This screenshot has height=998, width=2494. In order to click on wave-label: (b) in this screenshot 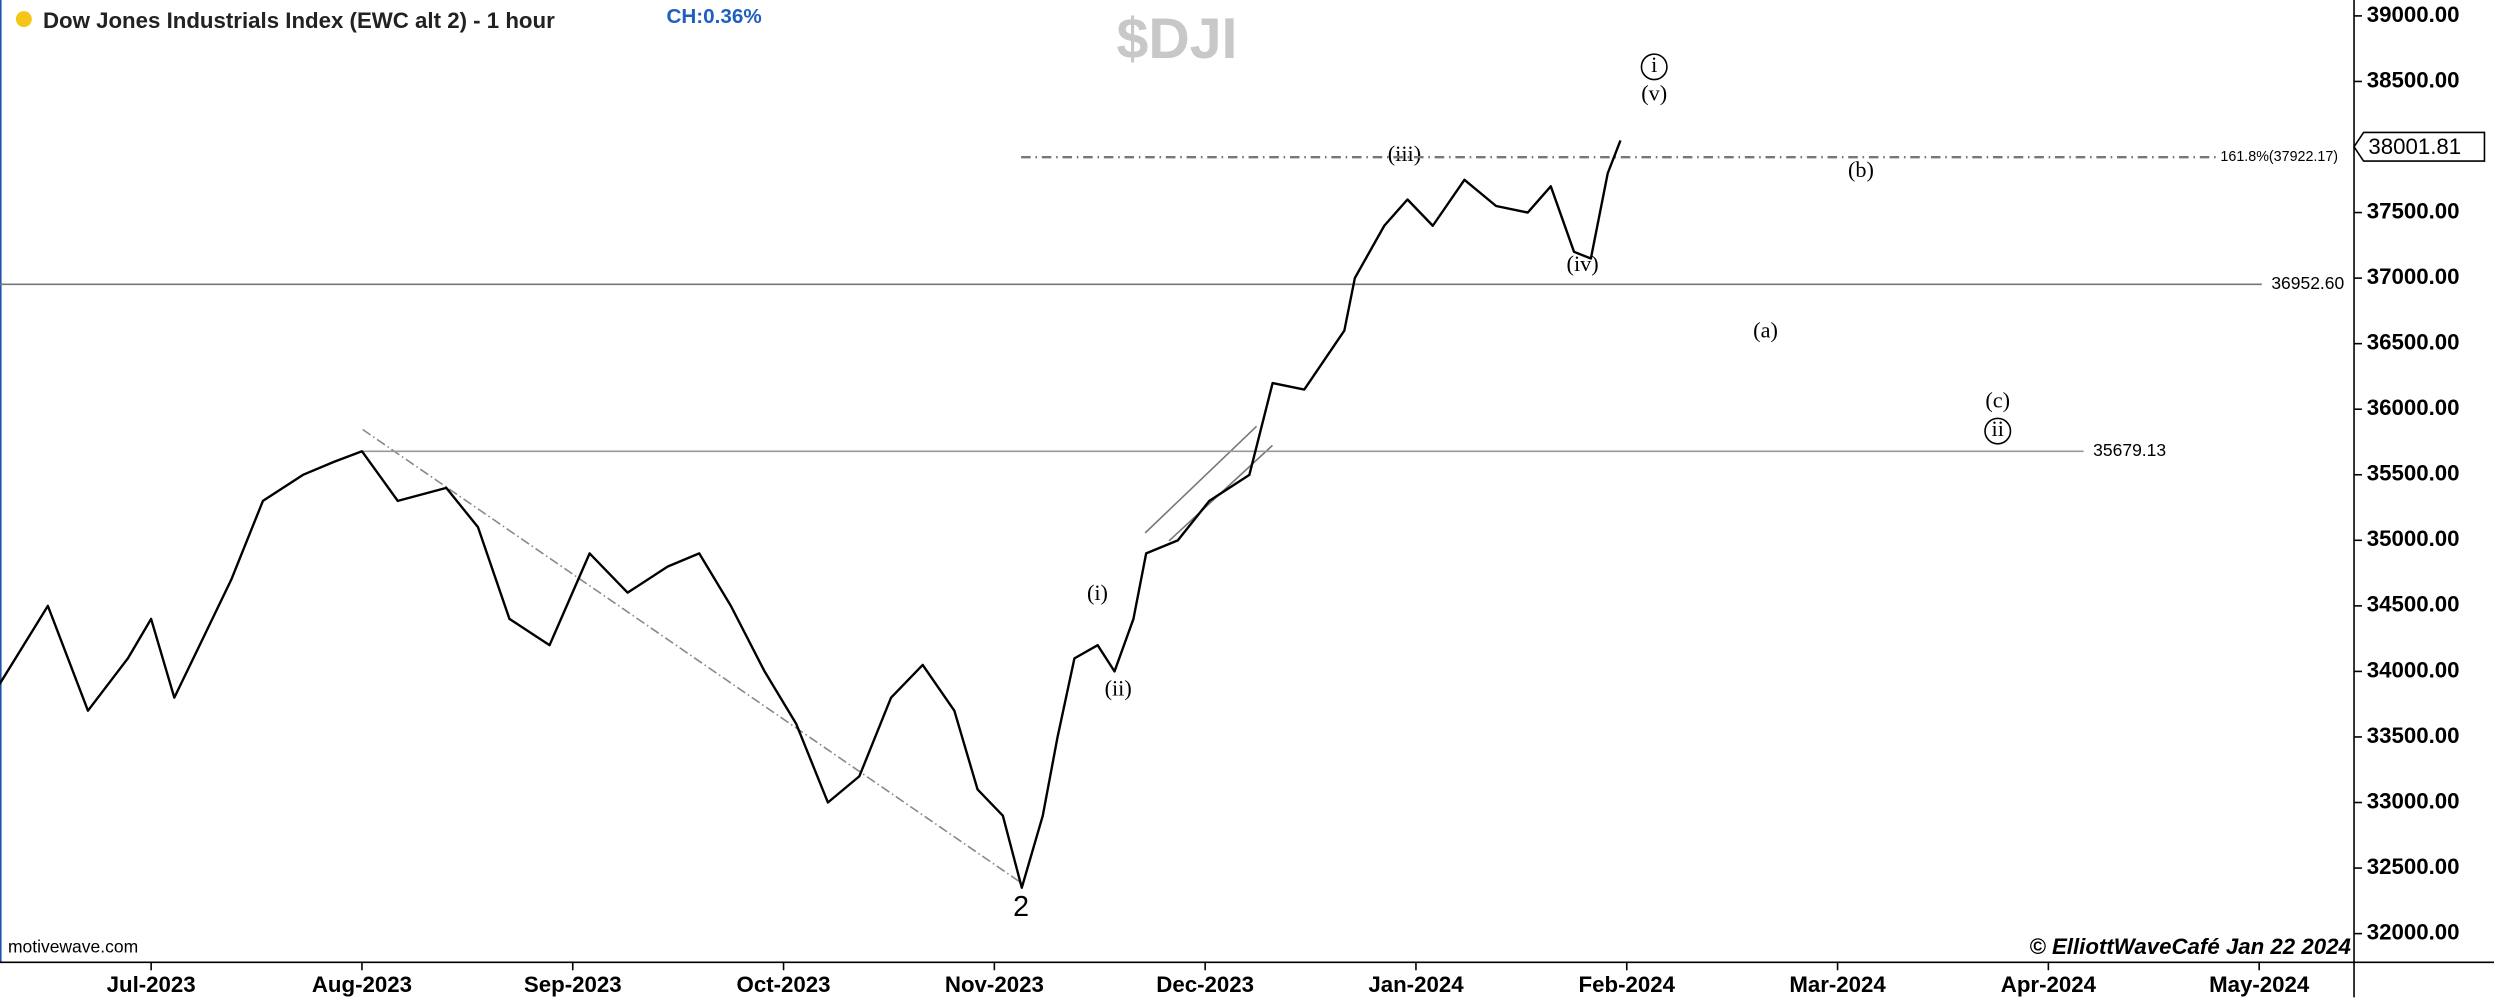, I will do `click(1861, 169)`.